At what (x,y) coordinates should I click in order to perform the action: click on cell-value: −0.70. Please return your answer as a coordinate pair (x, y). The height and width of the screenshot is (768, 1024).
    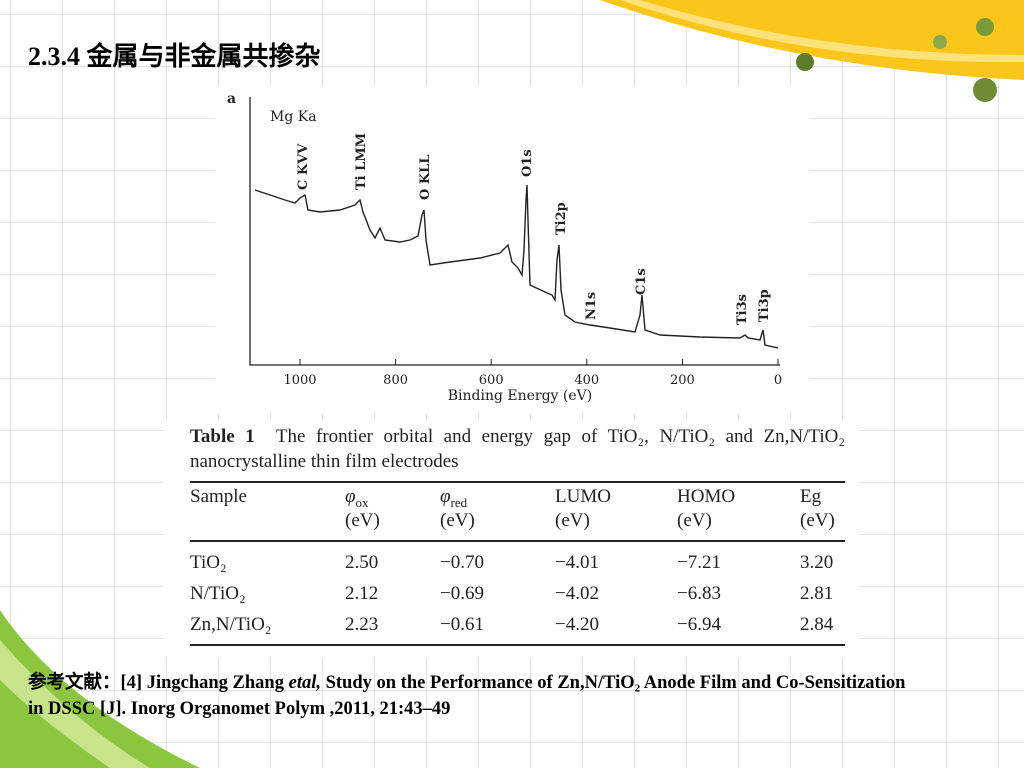
    Looking at the image, I should click on (462, 562).